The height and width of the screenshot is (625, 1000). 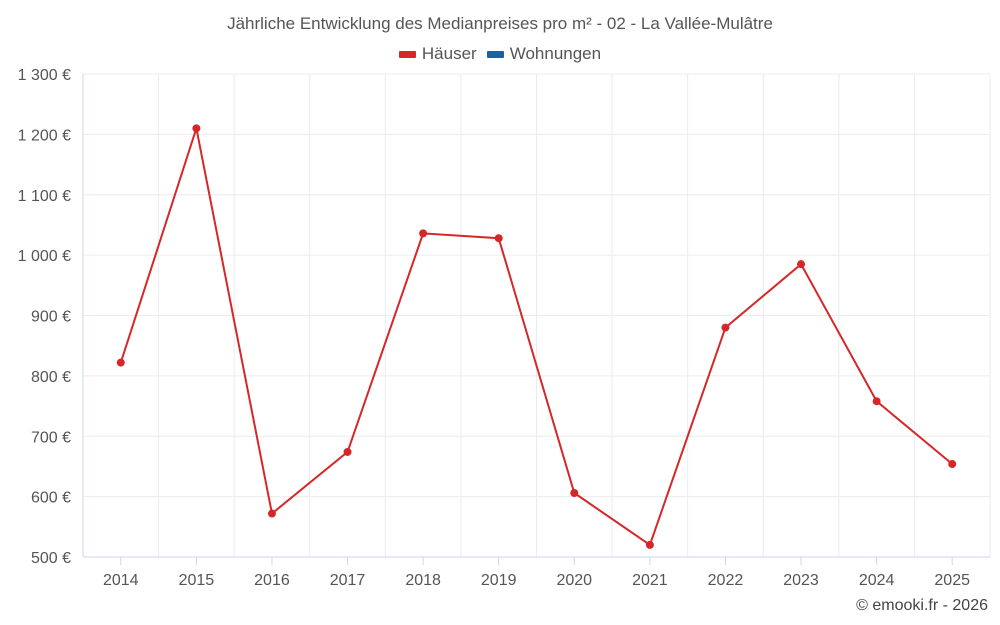 I want to click on credit-text: © emooki.fr - 2026, so click(x=922, y=605).